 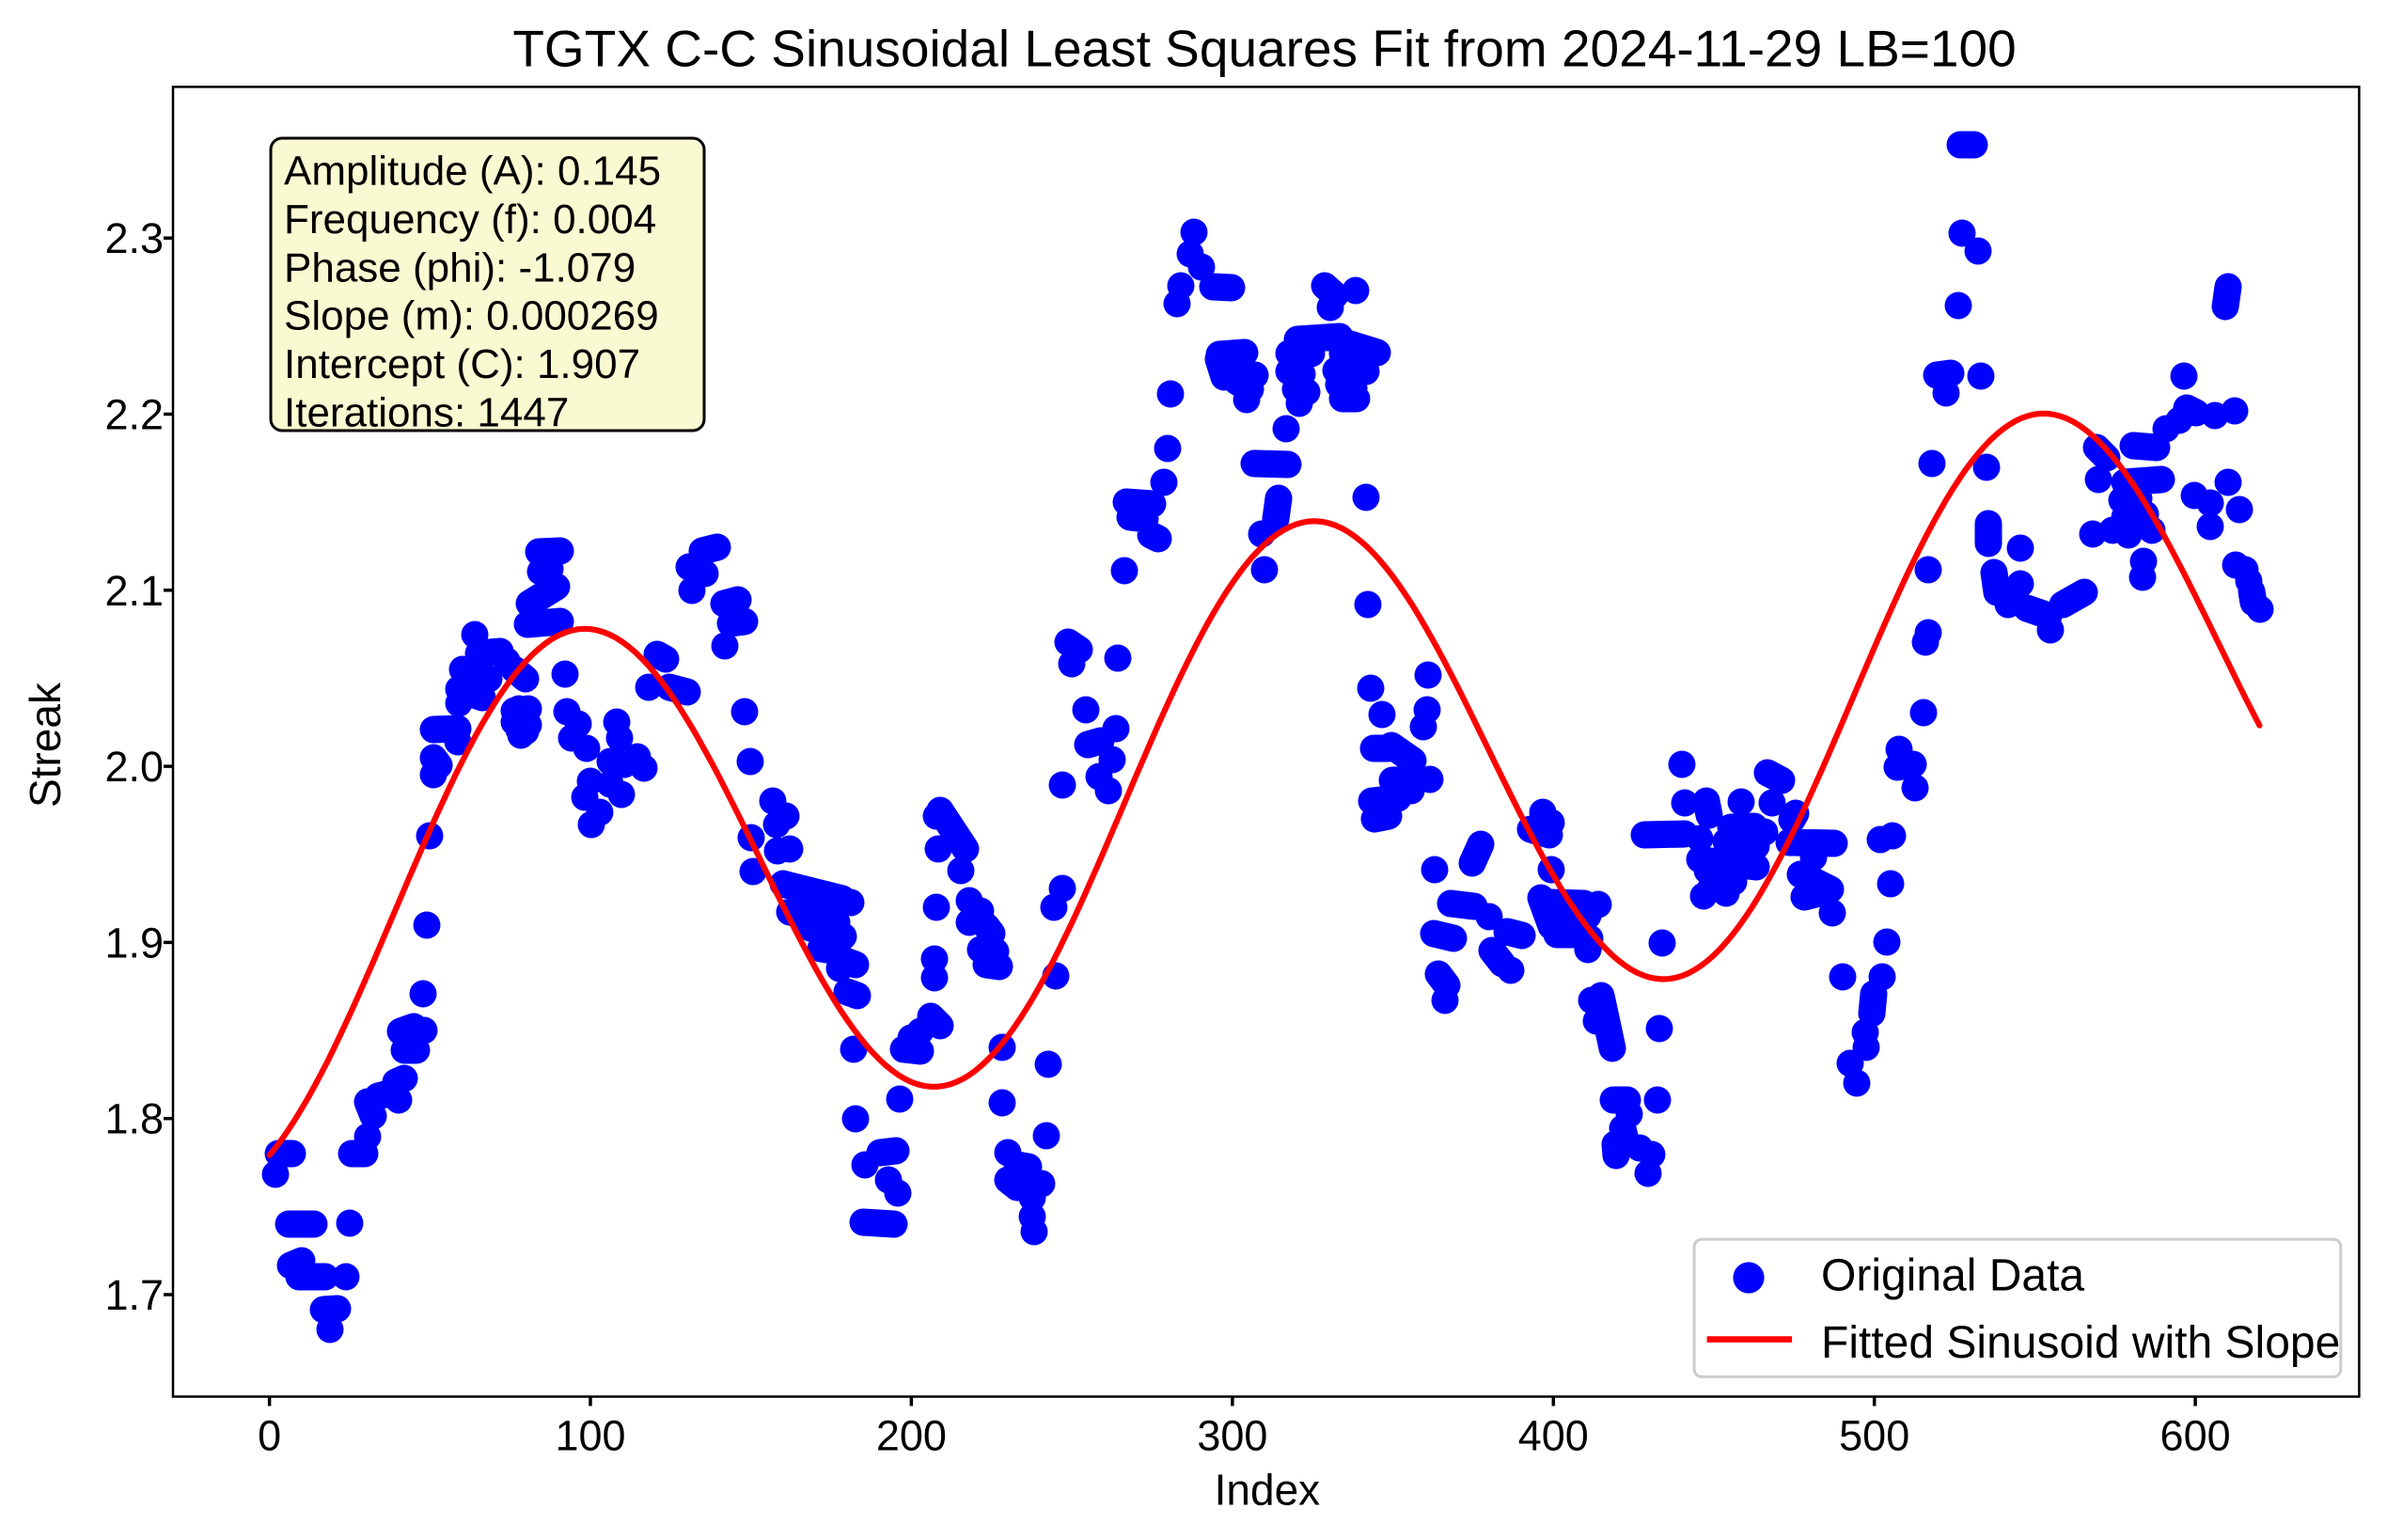 What do you see at coordinates (1952, 1276) in the screenshot?
I see `svg-text: Original Data` at bounding box center [1952, 1276].